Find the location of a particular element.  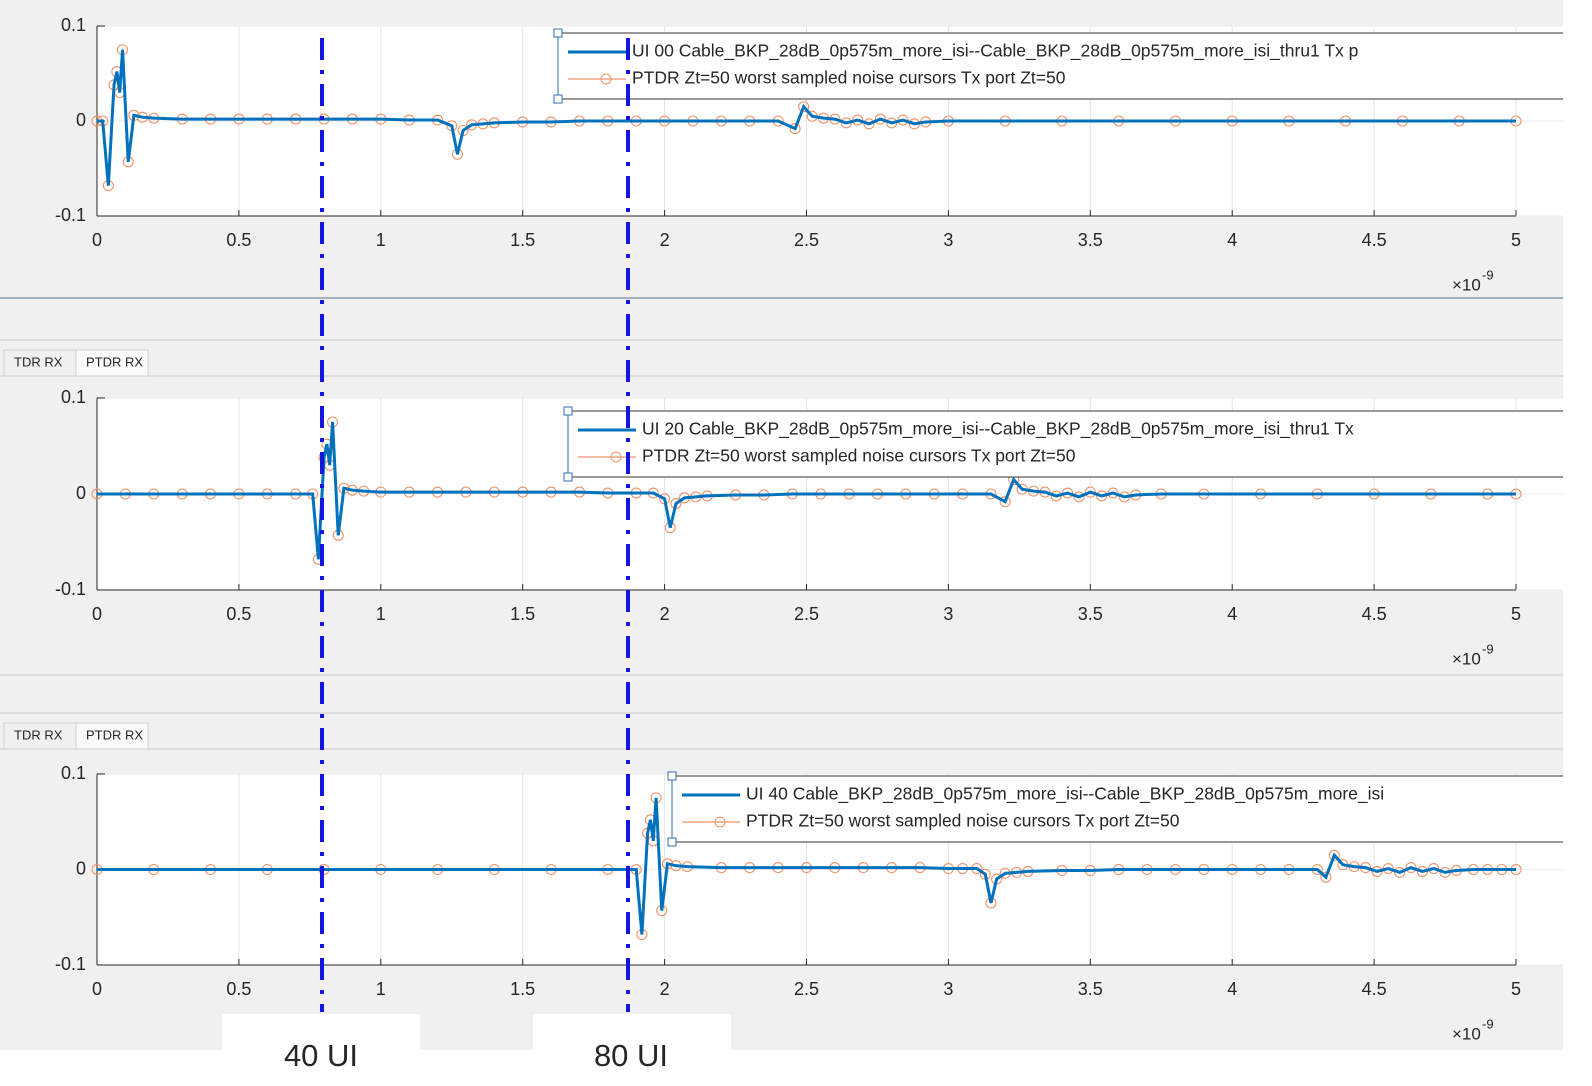

annotation: 80 UI is located at coordinates (631, 1055).